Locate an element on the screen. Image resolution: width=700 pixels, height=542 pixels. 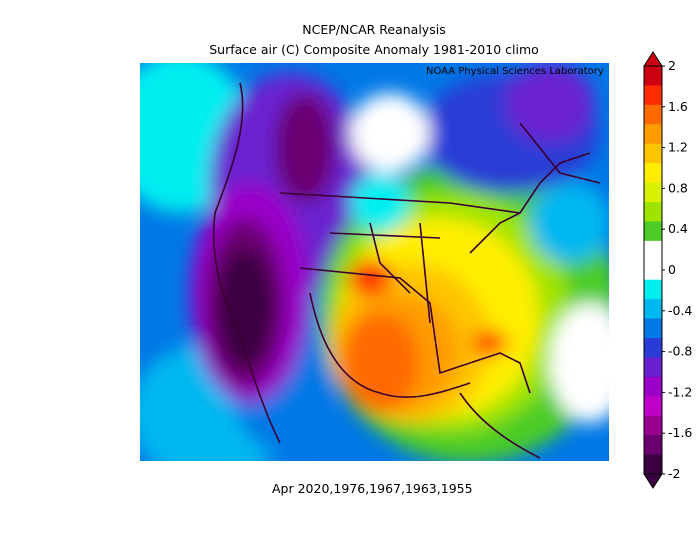
colorbar: 2 1.6 1.2 0.8 0.4 0 -0.4 -0.8 -1.2 -1.6 -2 is located at coordinates (667, 270).